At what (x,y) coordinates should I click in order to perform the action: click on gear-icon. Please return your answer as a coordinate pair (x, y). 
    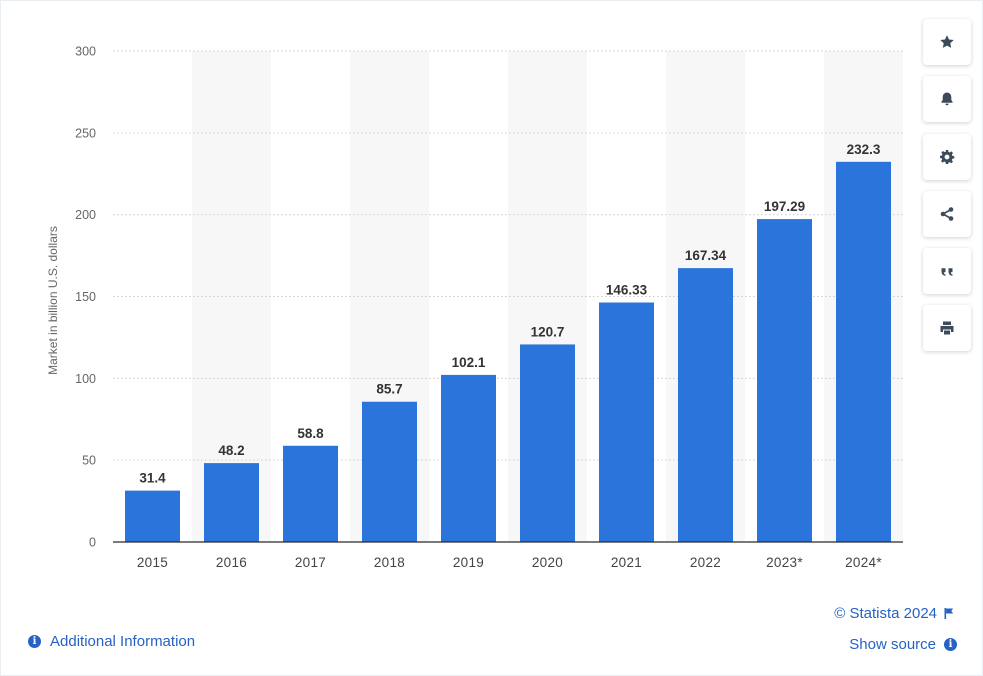
    Looking at the image, I should click on (947, 156).